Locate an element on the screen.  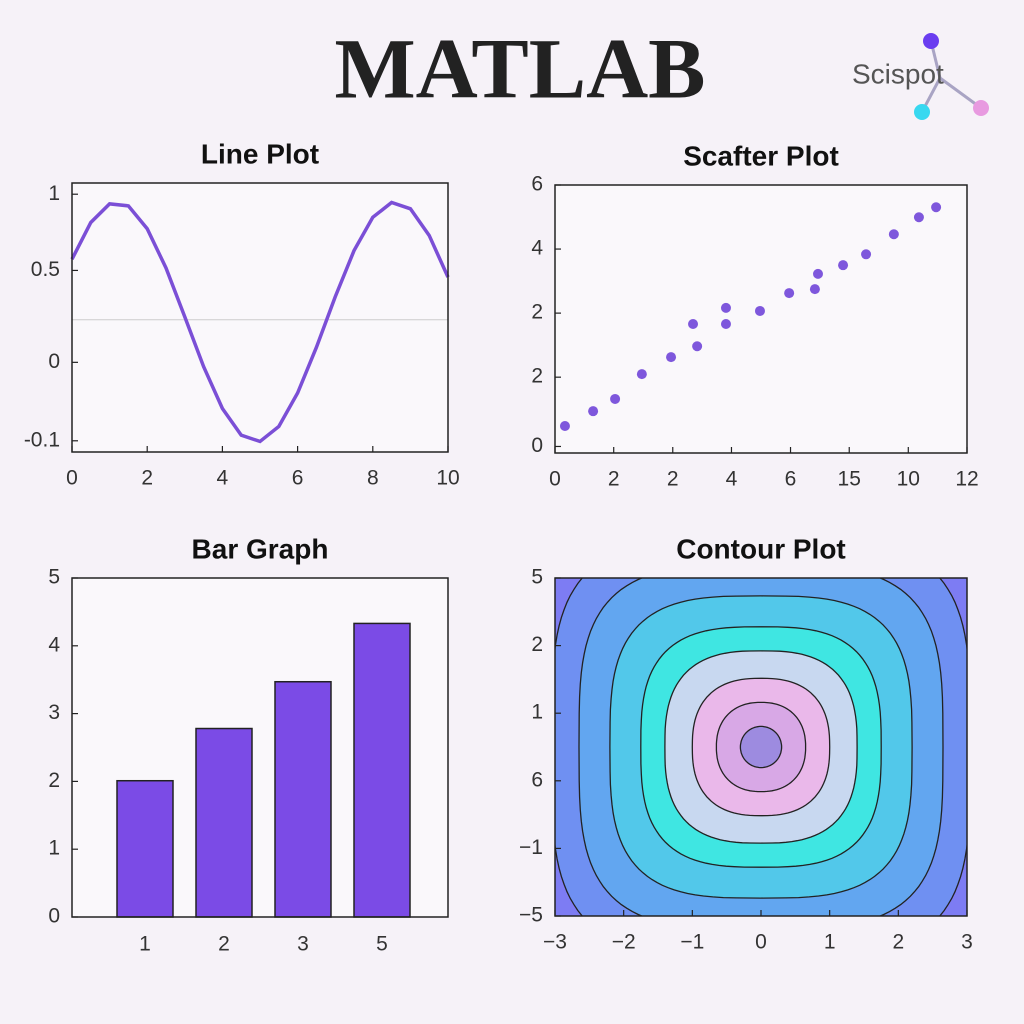
x-tick-label: 8 is located at coordinates (373, 478).